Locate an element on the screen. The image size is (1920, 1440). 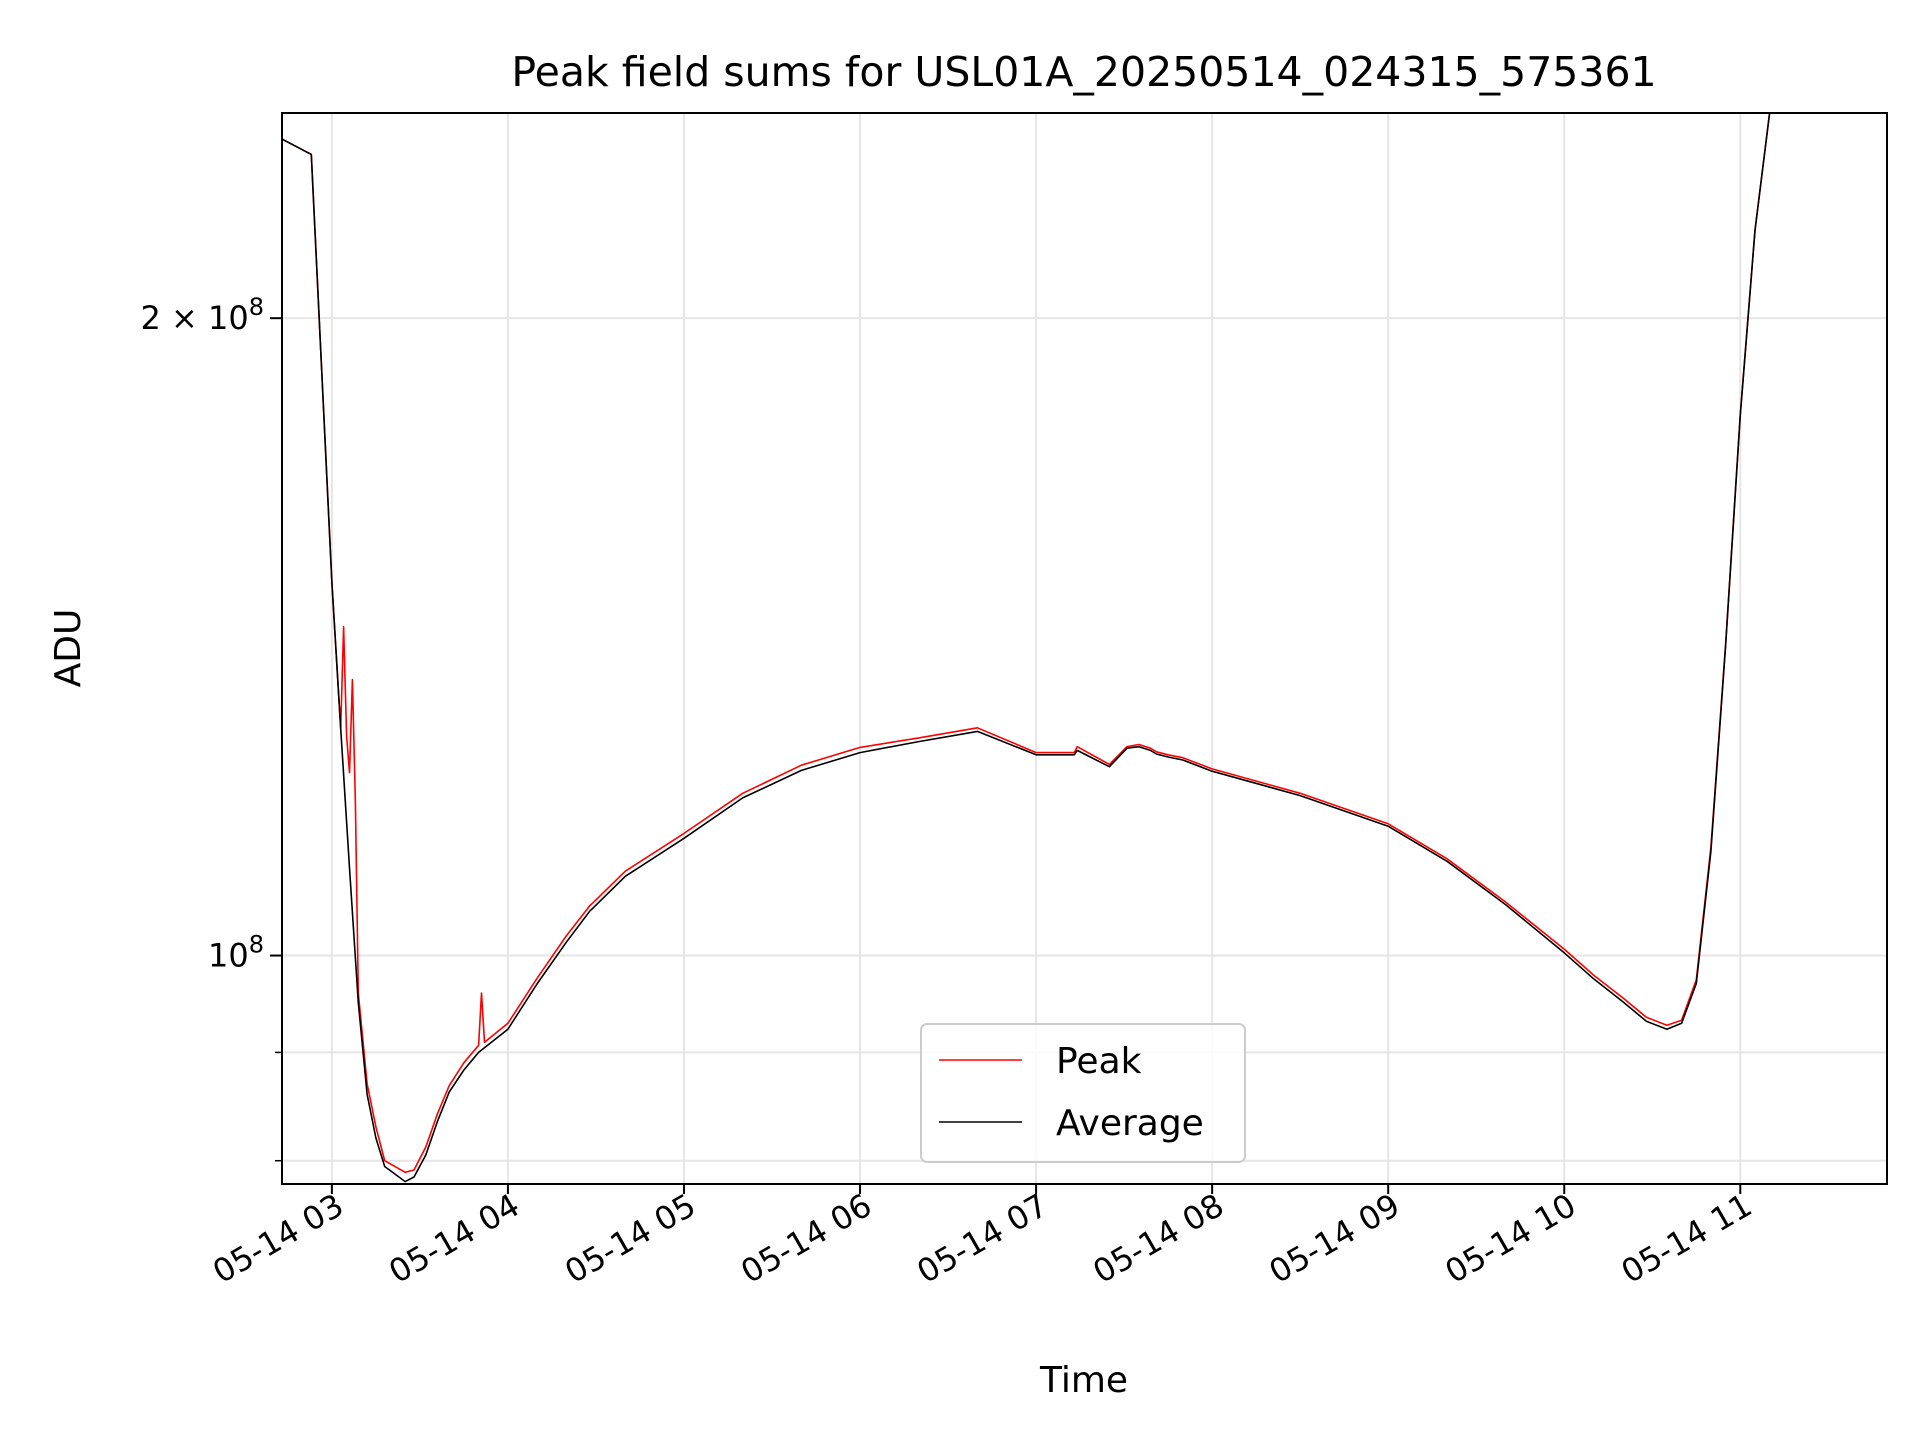
legend: Peak Average is located at coordinates (1083, 1093).